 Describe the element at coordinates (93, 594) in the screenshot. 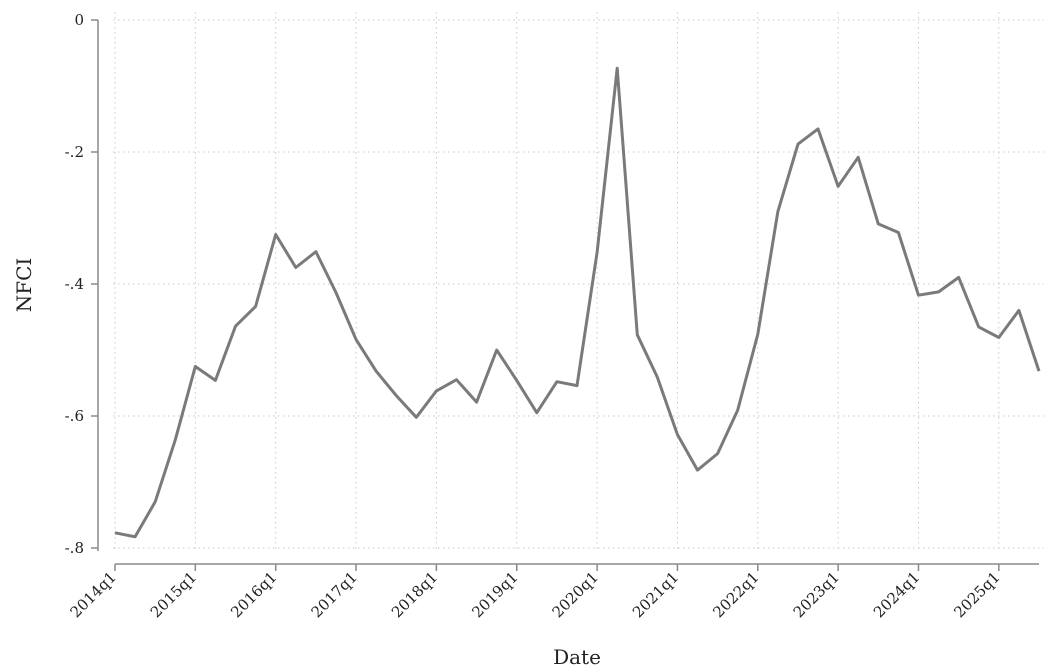

I see `x-tick-label: 2014q1` at that location.